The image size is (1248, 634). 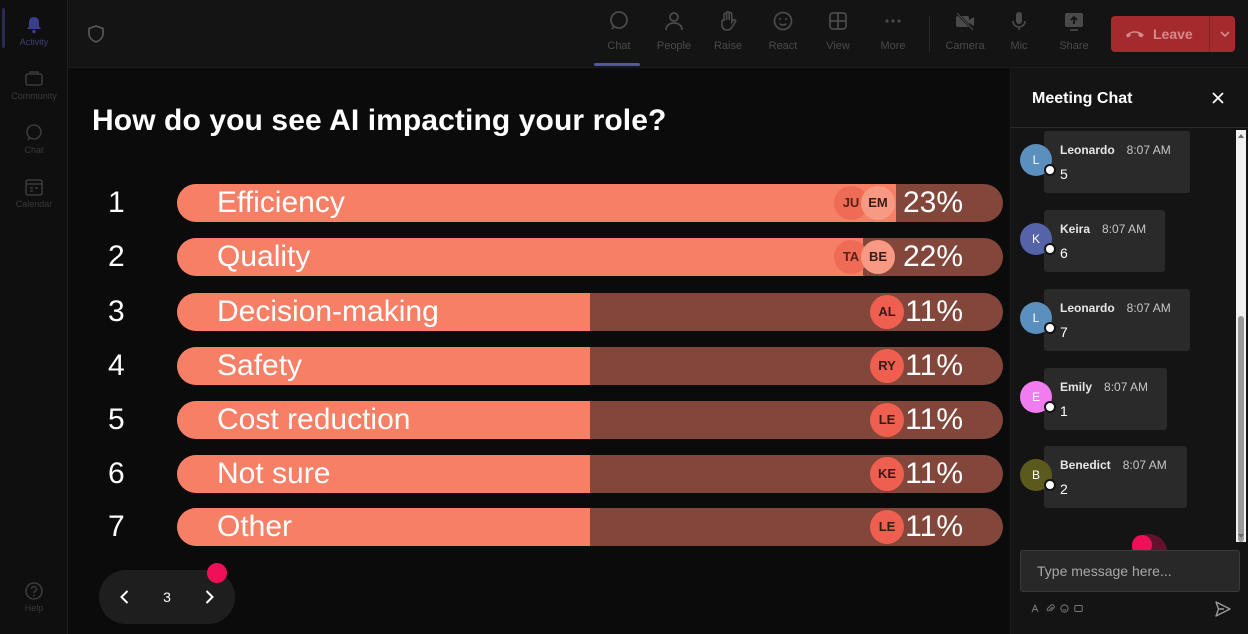 What do you see at coordinates (887, 366) in the screenshot?
I see `voter-avatar: RY` at bounding box center [887, 366].